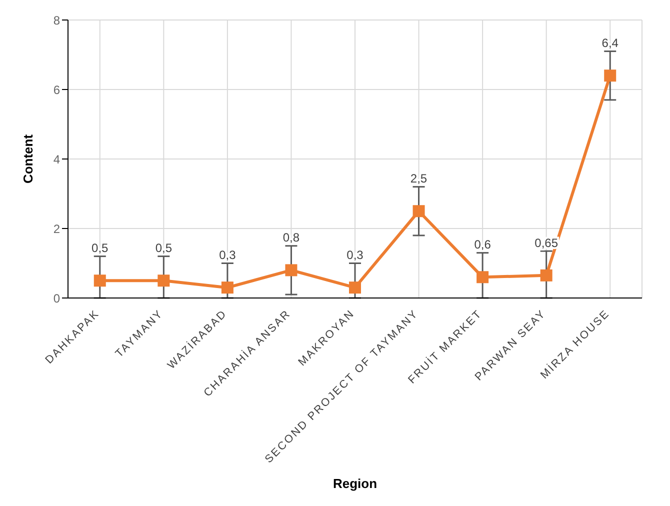 The width and height of the screenshot is (670, 506). Describe the element at coordinates (291, 237) in the screenshot. I see `data-label: 0,8` at that location.